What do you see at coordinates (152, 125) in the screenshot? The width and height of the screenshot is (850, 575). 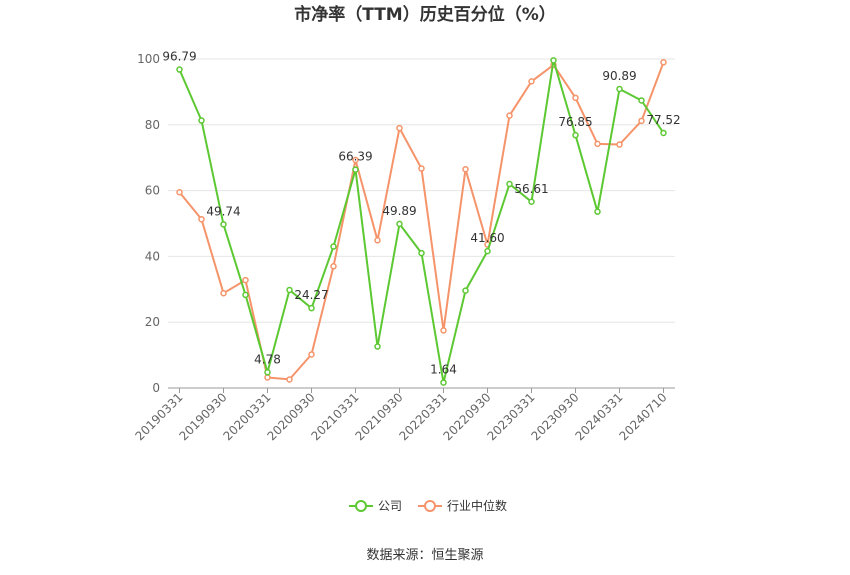 I see `y-tick-label: 80` at bounding box center [152, 125].